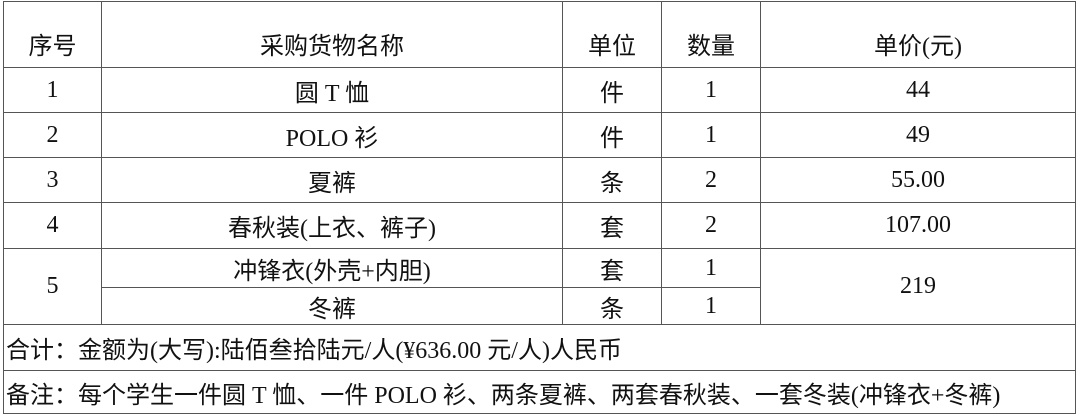 Image resolution: width=1080 pixels, height=420 pixels. I want to click on total-row: 合计：金额为(大写):陆佰叁拾陆元/人(¥636.00 元/人)人民币, so click(539, 347).